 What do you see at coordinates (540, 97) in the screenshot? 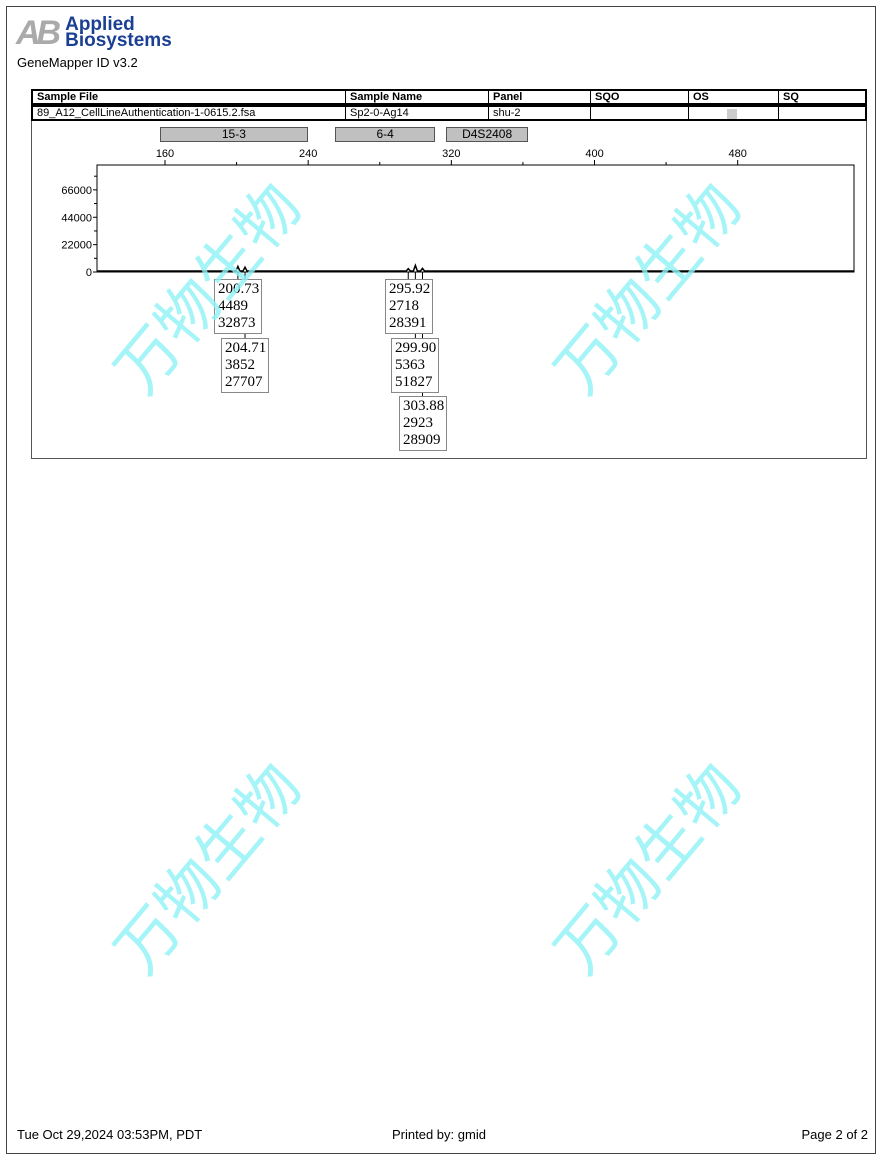
I see `col-panel: Panel` at bounding box center [540, 97].